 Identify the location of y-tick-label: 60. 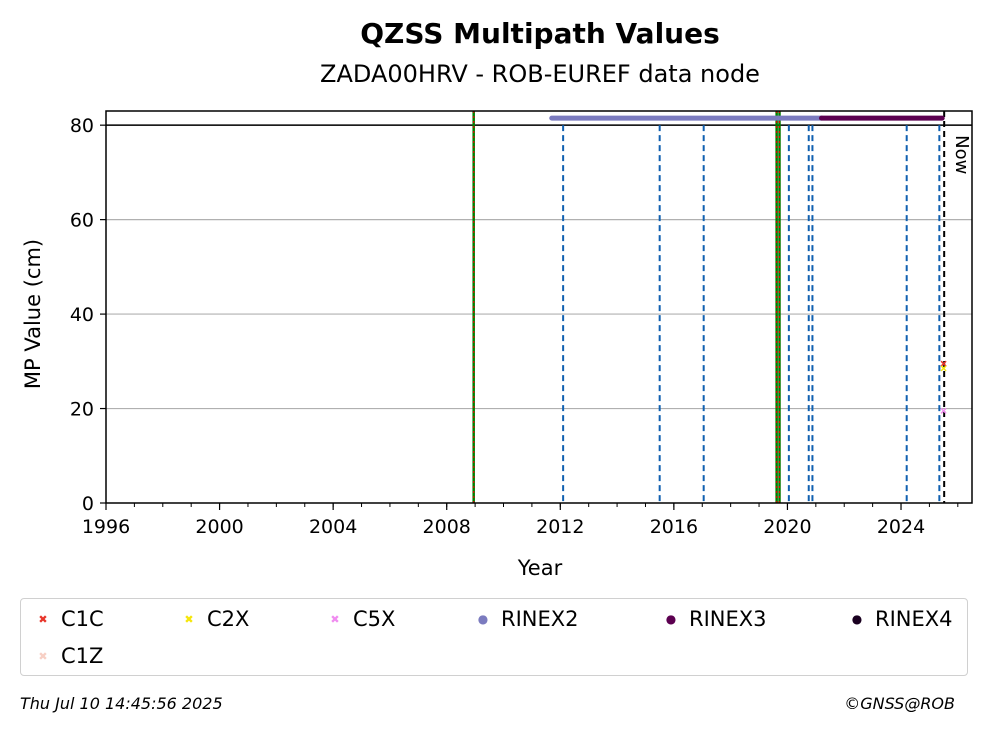
(82, 221).